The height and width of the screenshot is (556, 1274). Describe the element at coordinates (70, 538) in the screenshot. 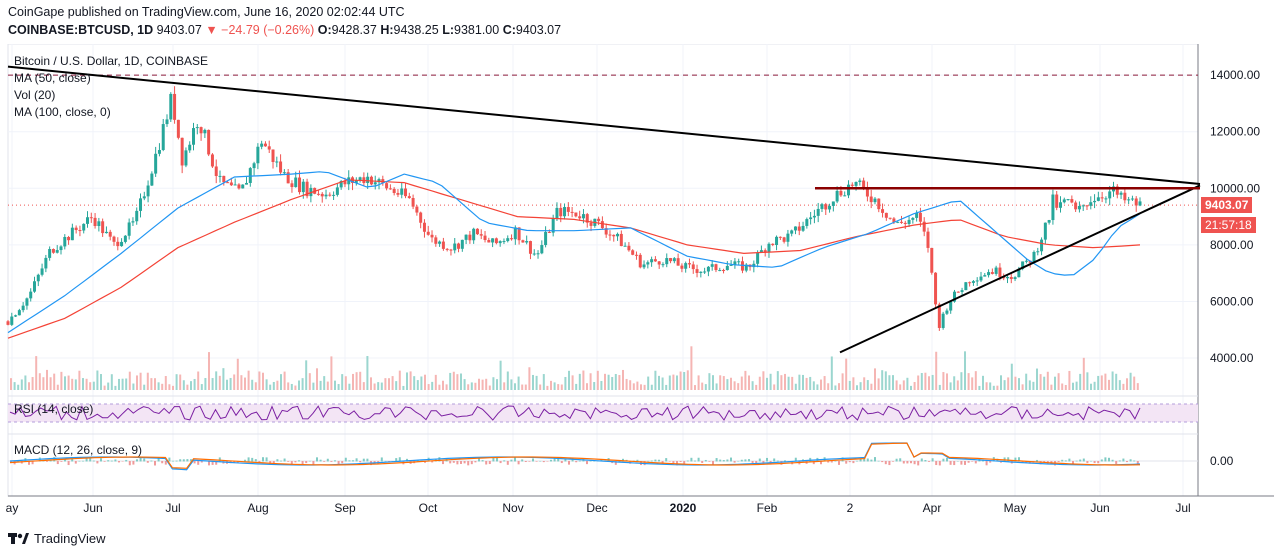

I see `footer-brand: TradingView` at that location.